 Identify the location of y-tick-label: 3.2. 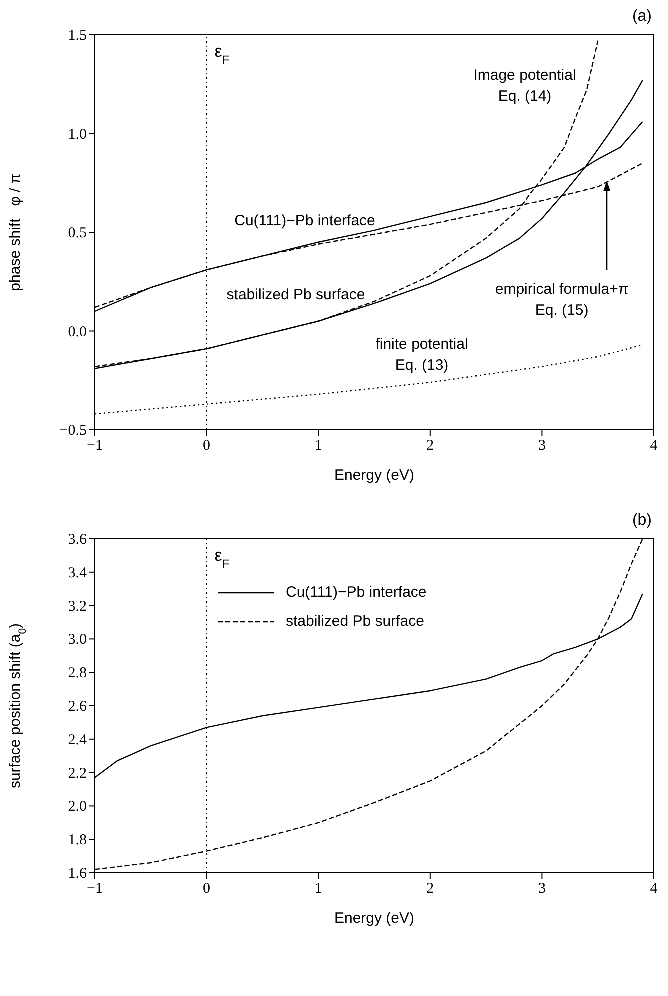
(77, 606).